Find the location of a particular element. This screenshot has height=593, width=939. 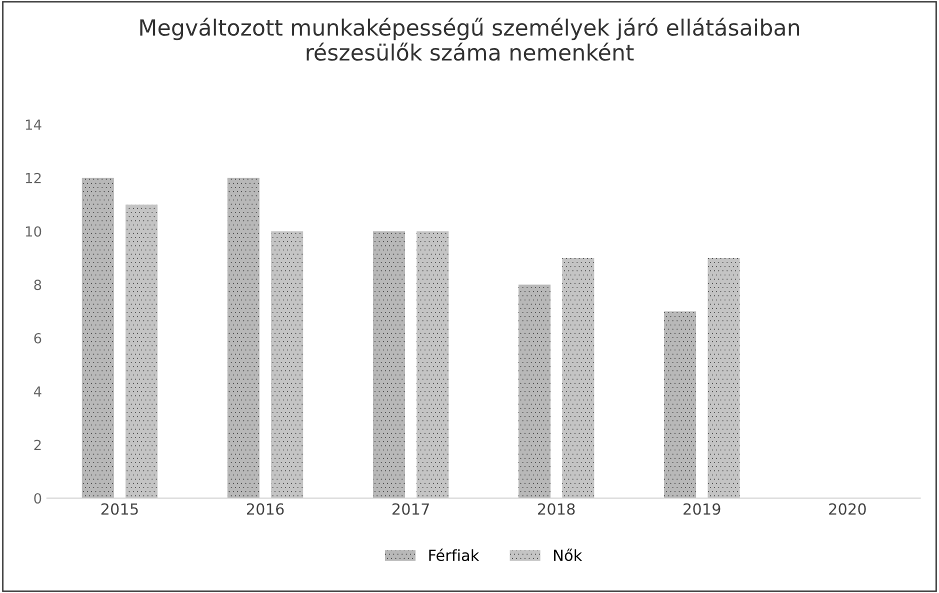

x-tick-label: 2018 is located at coordinates (556, 509).